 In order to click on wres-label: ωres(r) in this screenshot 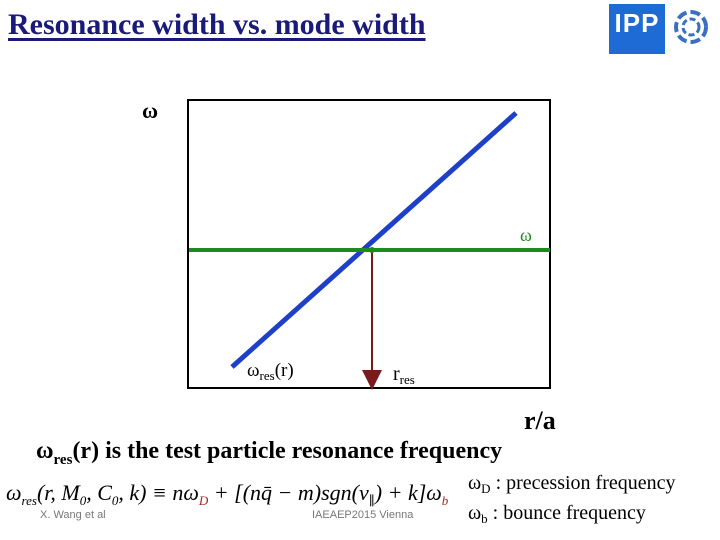, I will do `click(270, 371)`.